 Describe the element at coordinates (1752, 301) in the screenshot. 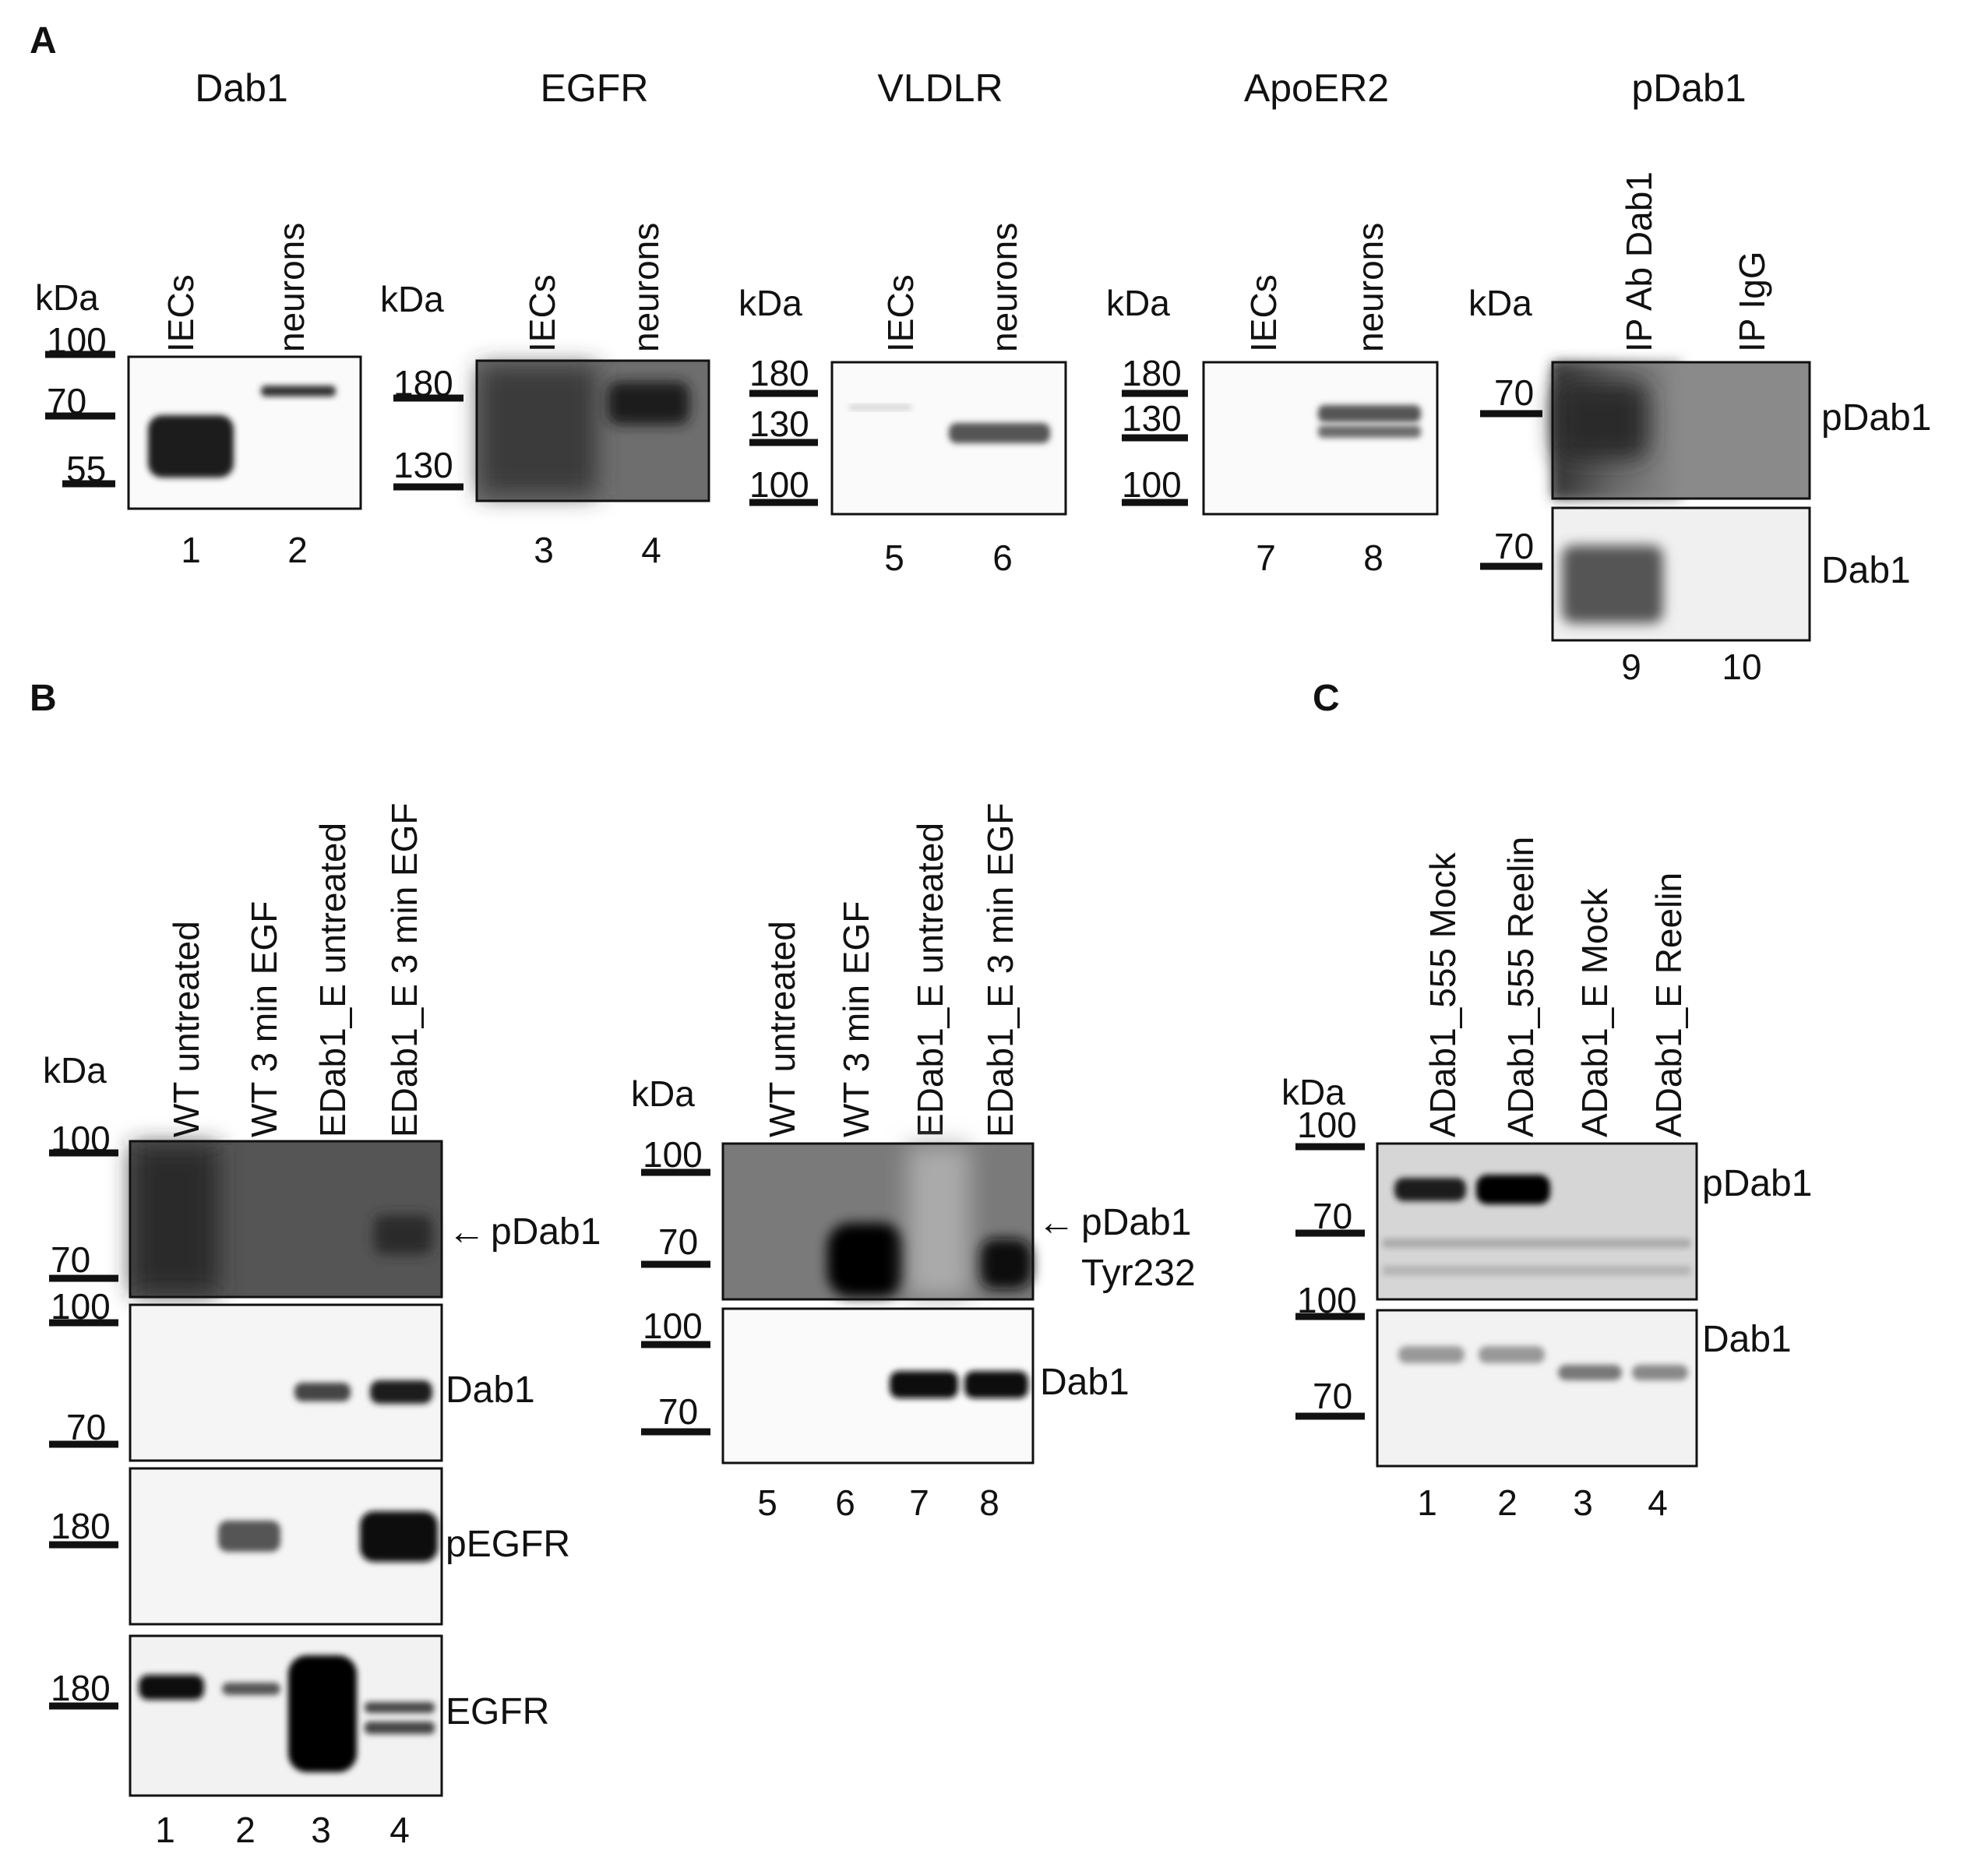

I see `lane-label: IP IgG` at that location.